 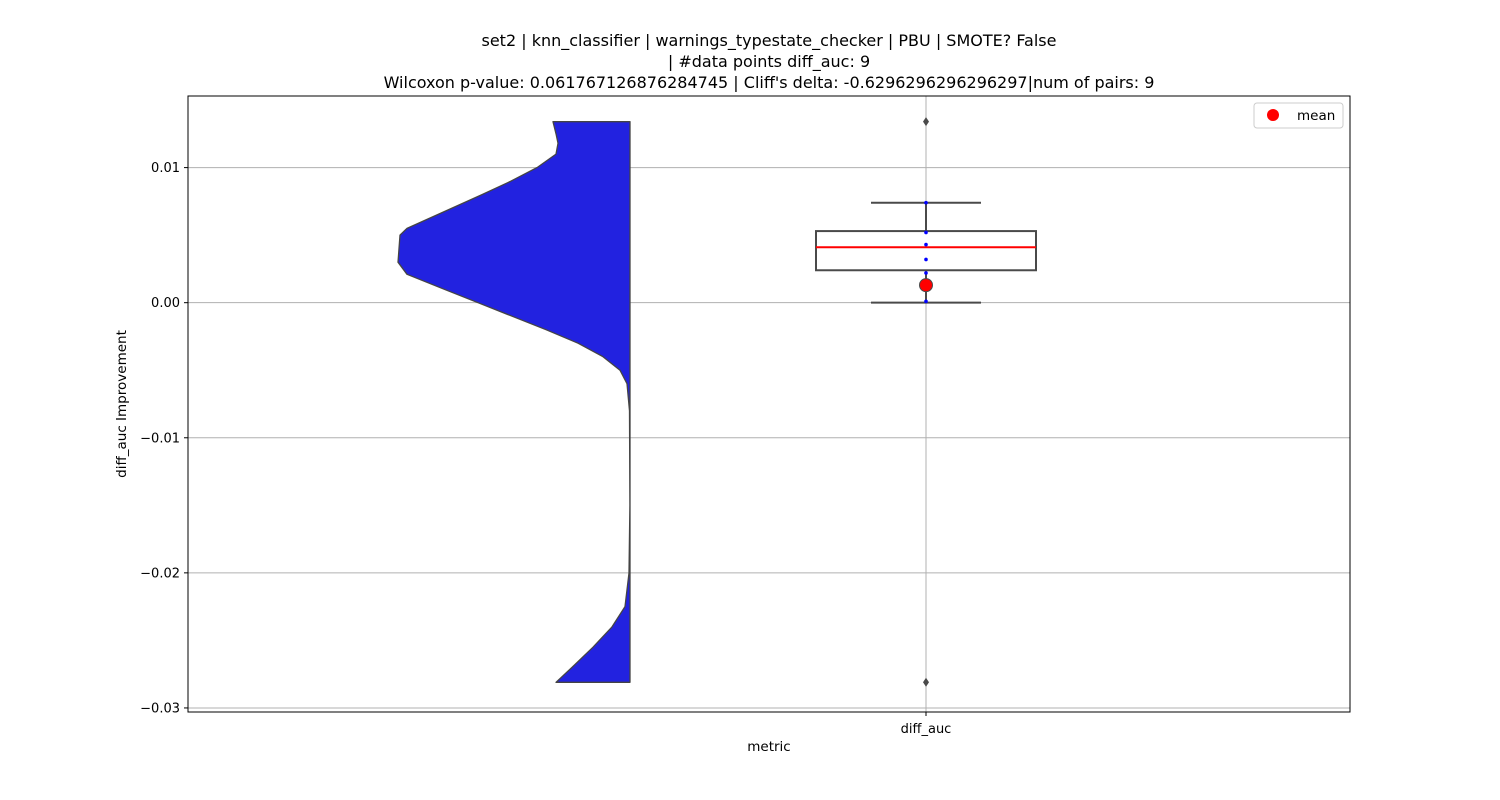 I want to click on violin-body, so click(x=514, y=402).